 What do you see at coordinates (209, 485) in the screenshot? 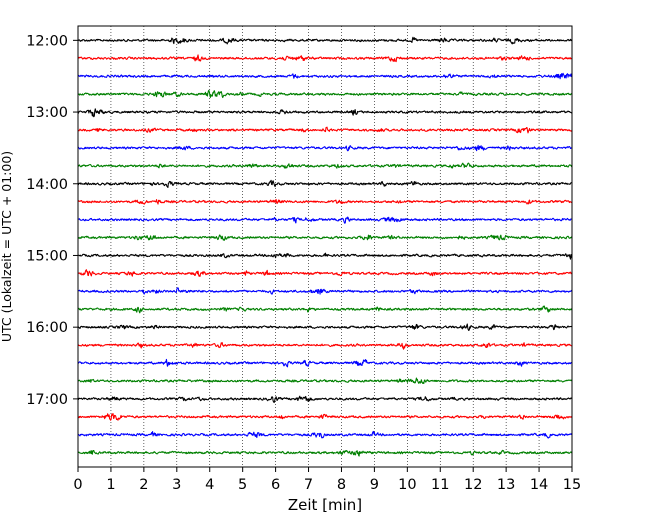
I see `x-tick-label: 4` at bounding box center [209, 485].